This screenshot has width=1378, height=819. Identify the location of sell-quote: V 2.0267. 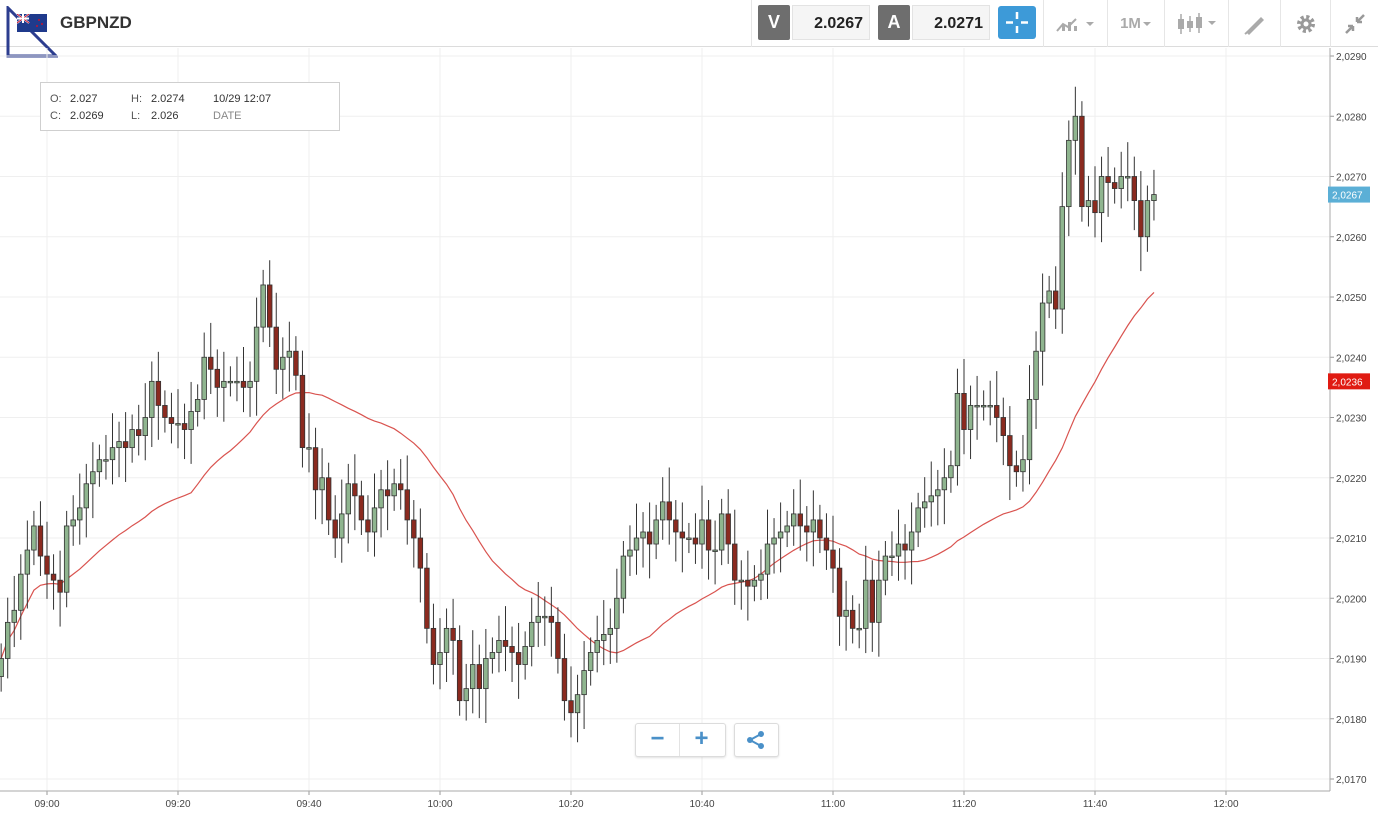
(811, 23).